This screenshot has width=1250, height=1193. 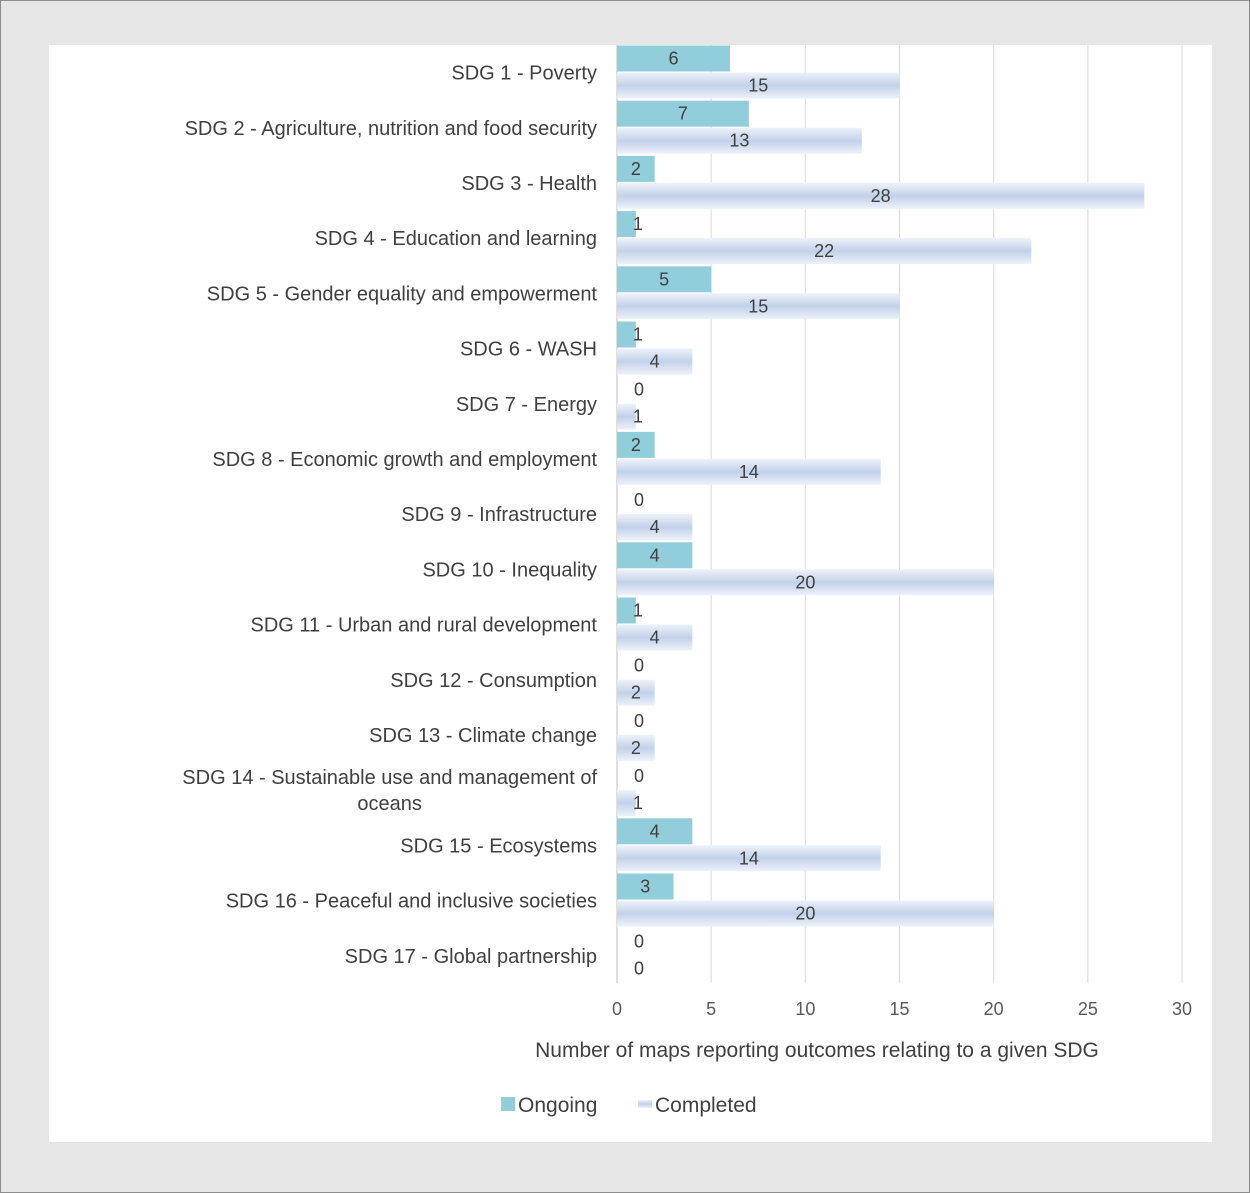 I want to click on data-label-completed: 13, so click(x=739, y=141).